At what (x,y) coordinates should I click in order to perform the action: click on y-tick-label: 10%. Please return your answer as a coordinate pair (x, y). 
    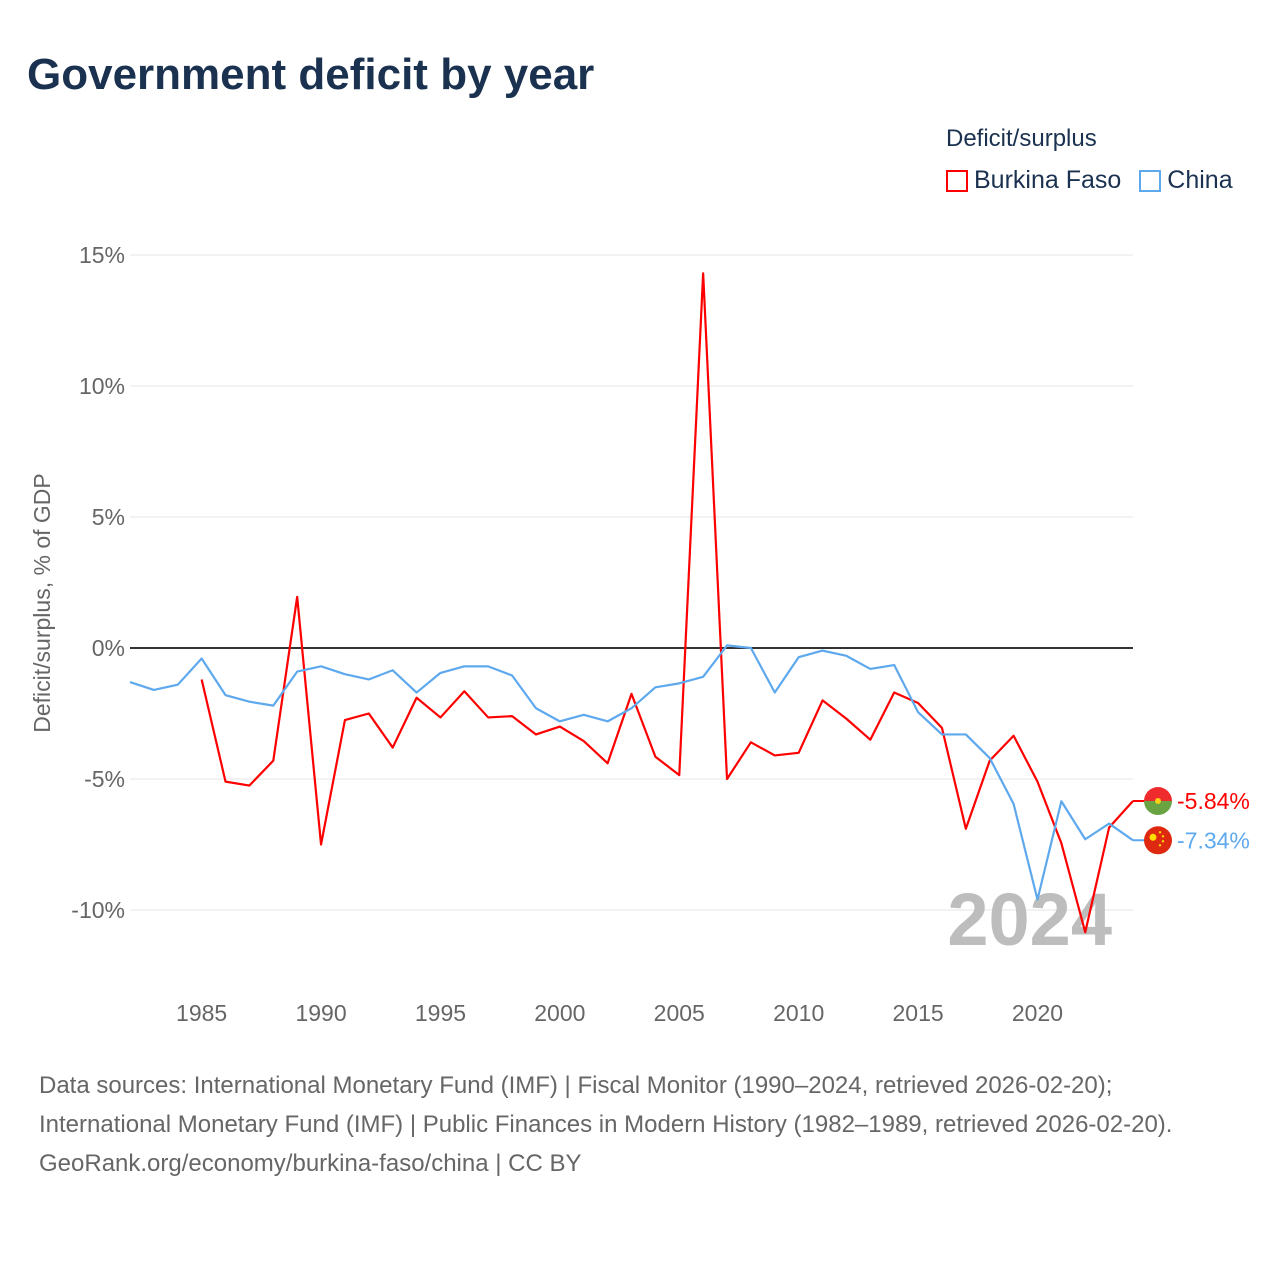
    Looking at the image, I should click on (102, 386).